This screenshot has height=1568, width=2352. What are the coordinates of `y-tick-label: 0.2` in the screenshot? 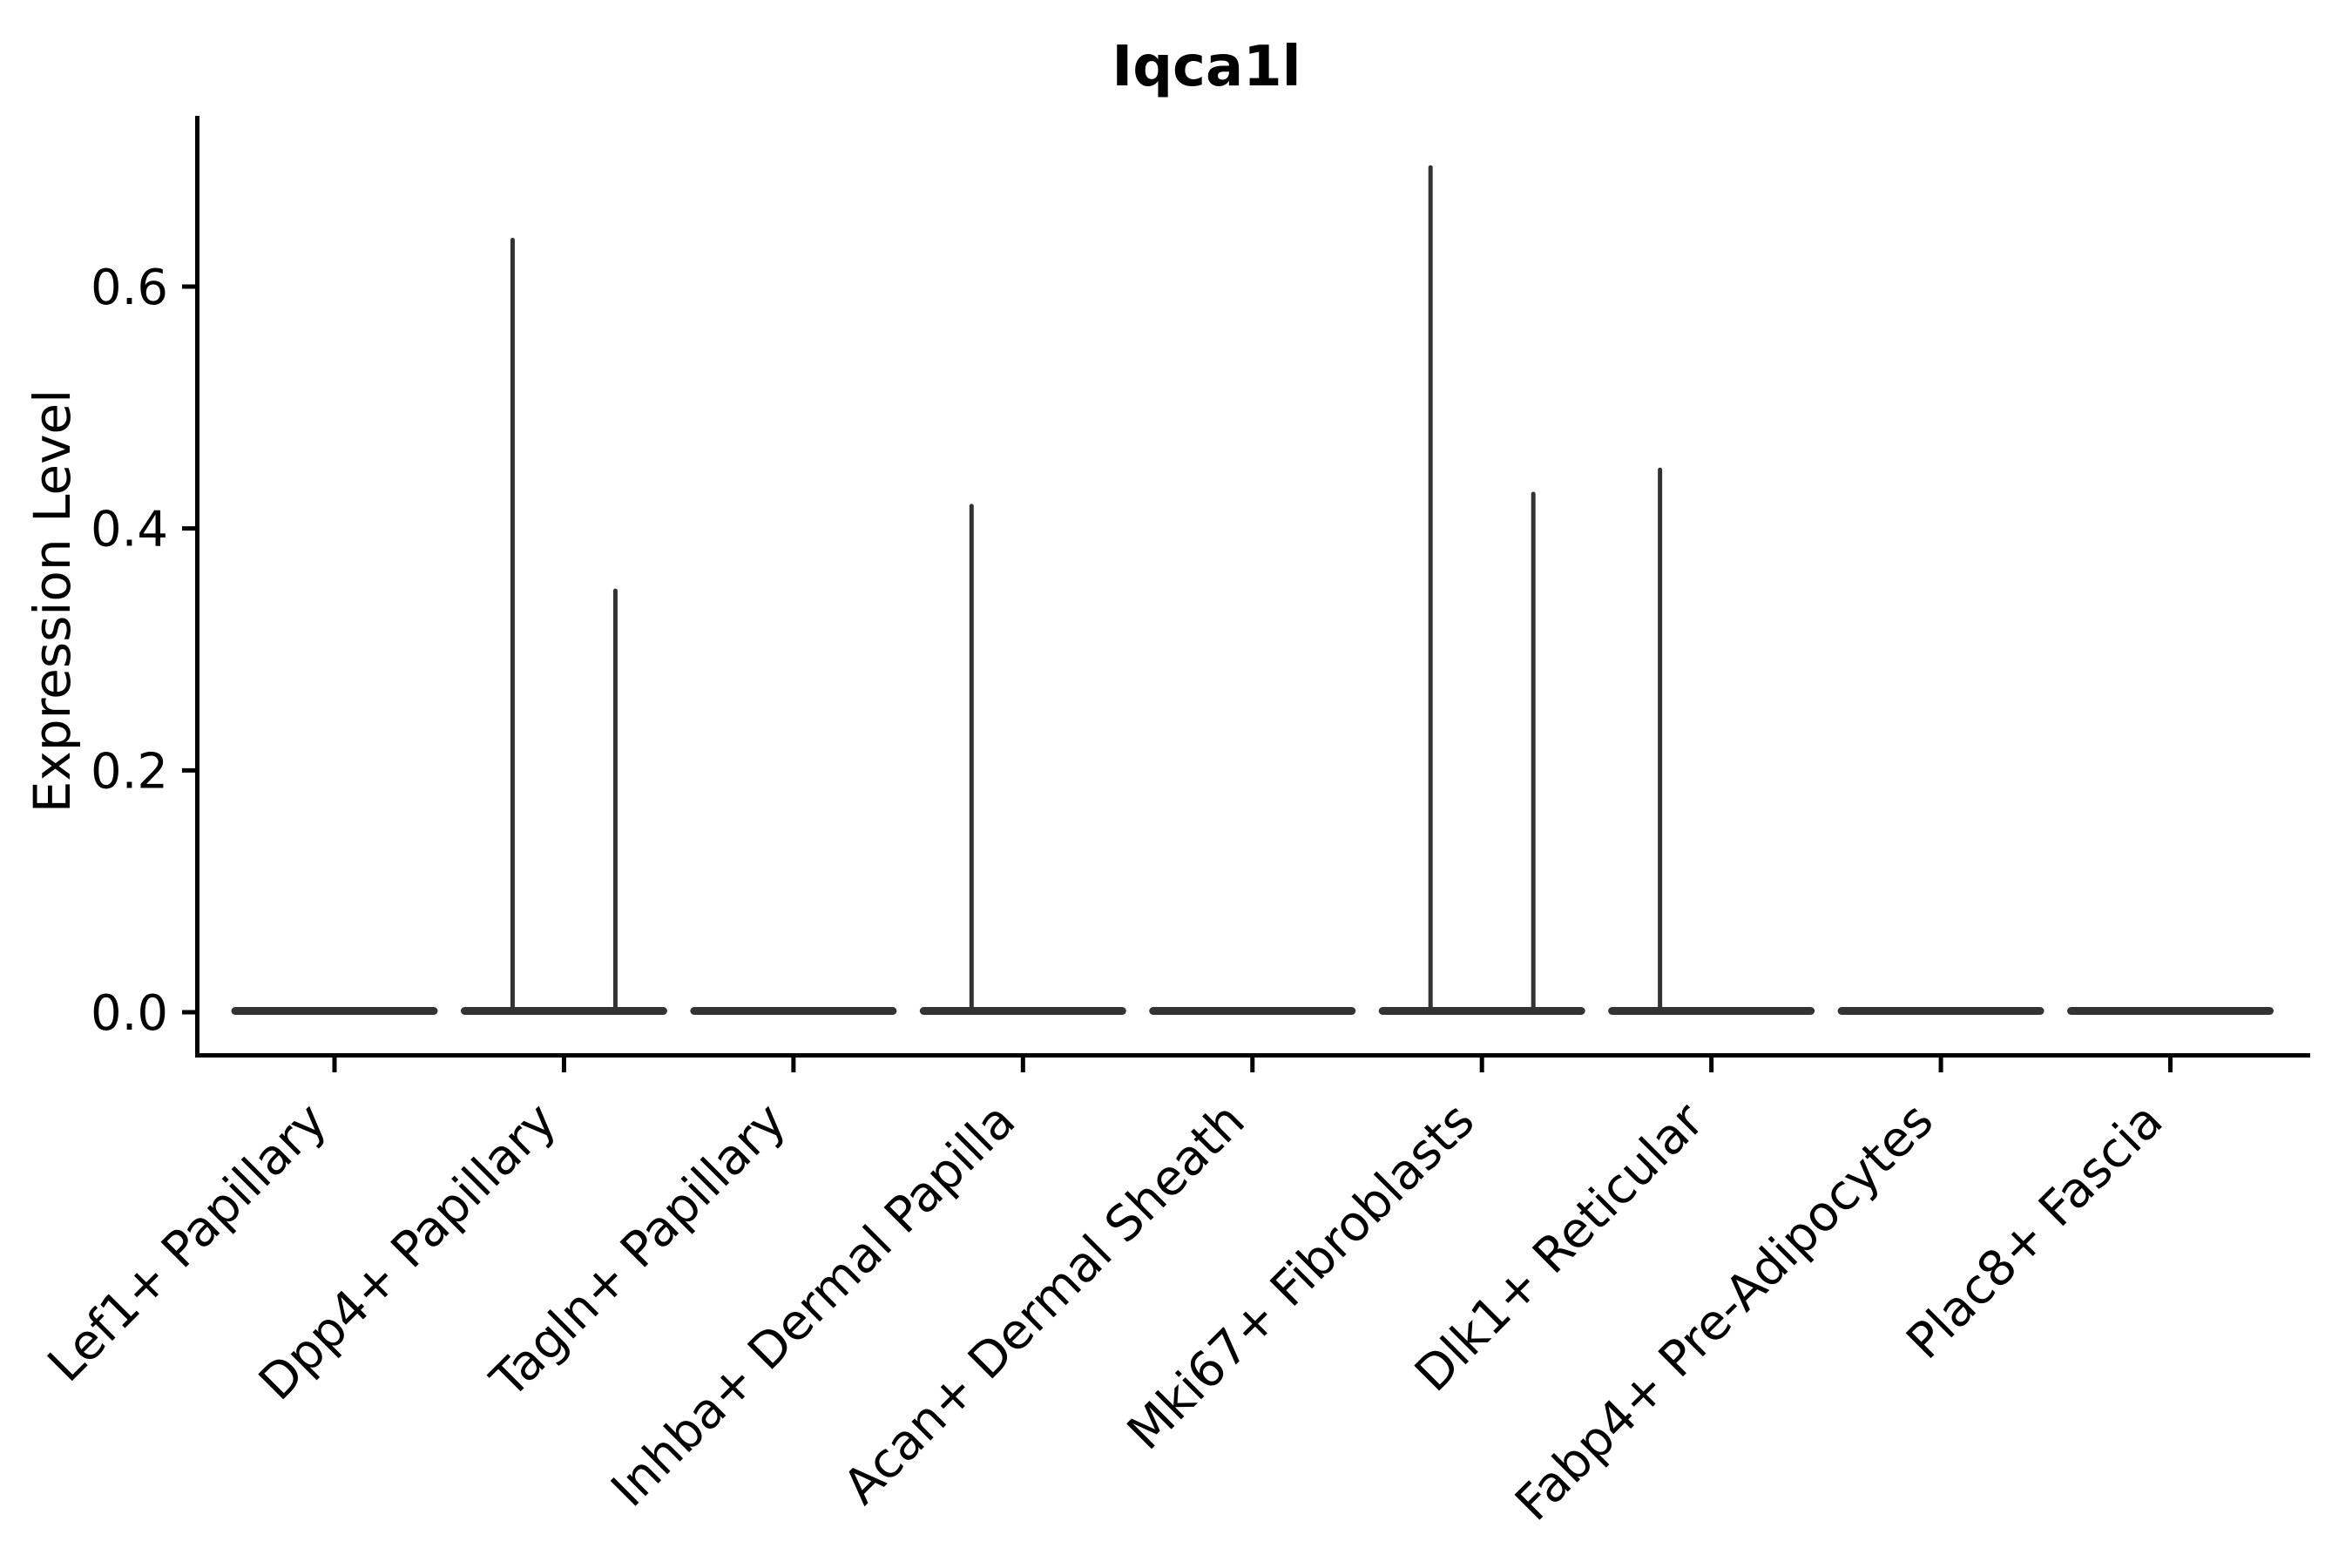 It's located at (129, 771).